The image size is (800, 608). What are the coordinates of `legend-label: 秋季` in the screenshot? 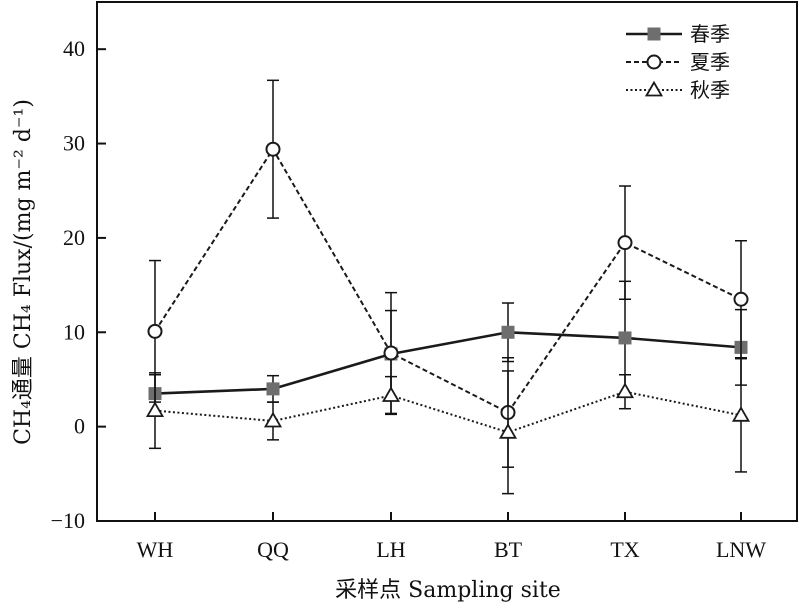 It's located at (710, 90).